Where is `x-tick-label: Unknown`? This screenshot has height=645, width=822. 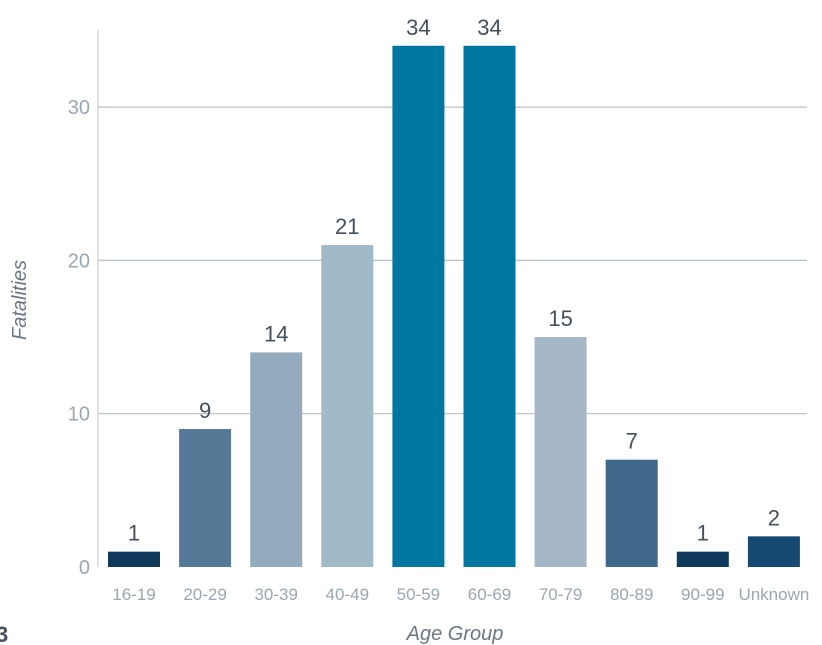 x-tick-label: Unknown is located at coordinates (773, 594).